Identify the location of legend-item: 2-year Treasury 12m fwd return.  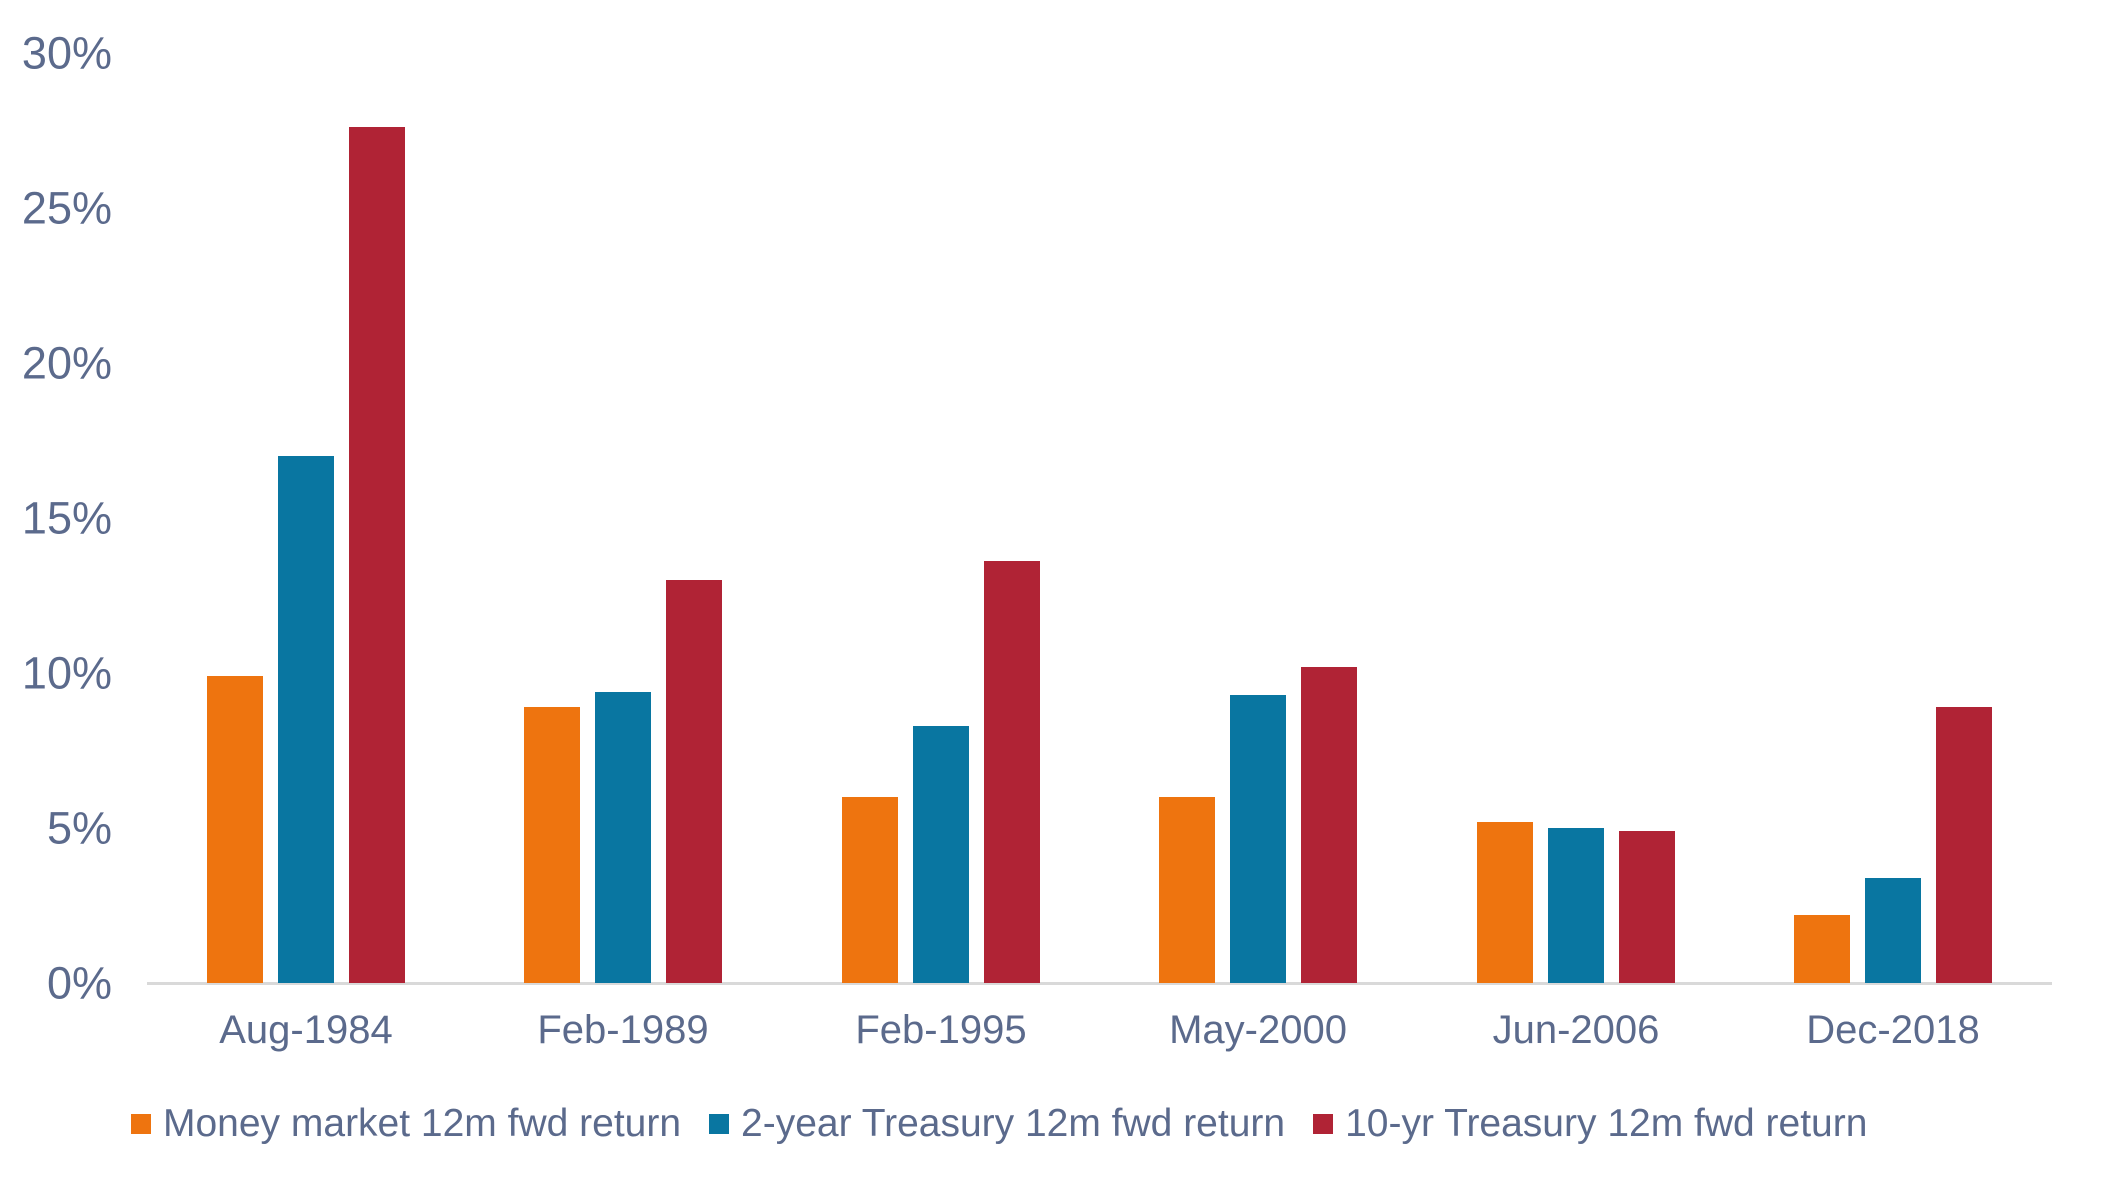
(997, 1124).